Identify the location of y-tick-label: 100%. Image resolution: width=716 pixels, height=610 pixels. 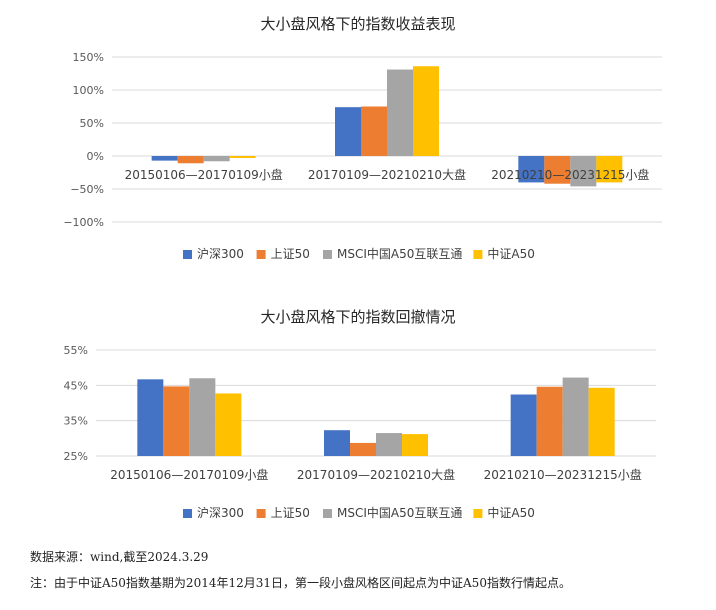
(88, 90).